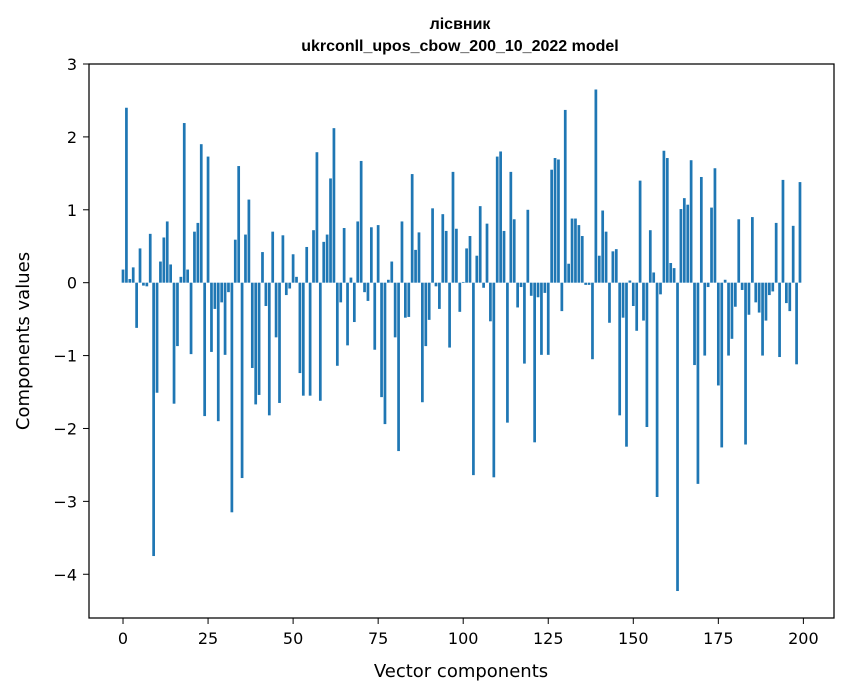  I want to click on y-axis-label: Components values, so click(23, 341).